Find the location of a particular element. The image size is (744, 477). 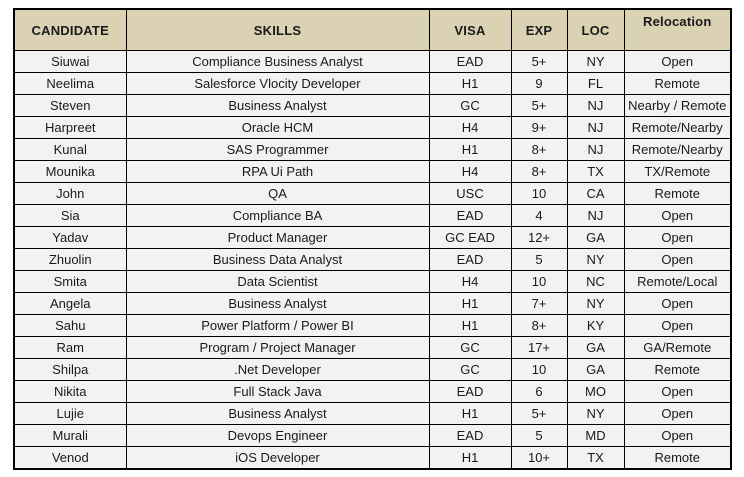

table-row: Shilpa .Net Developer GC 10 GA Remote is located at coordinates (372, 369).